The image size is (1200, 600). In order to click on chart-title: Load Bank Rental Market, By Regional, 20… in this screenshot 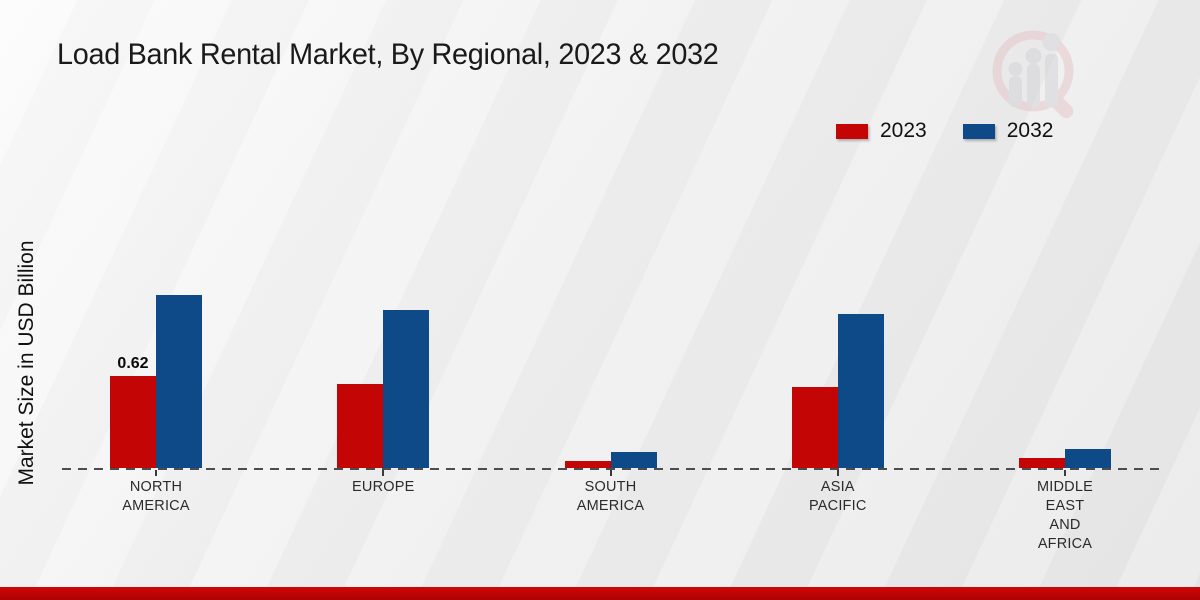, I will do `click(388, 54)`.